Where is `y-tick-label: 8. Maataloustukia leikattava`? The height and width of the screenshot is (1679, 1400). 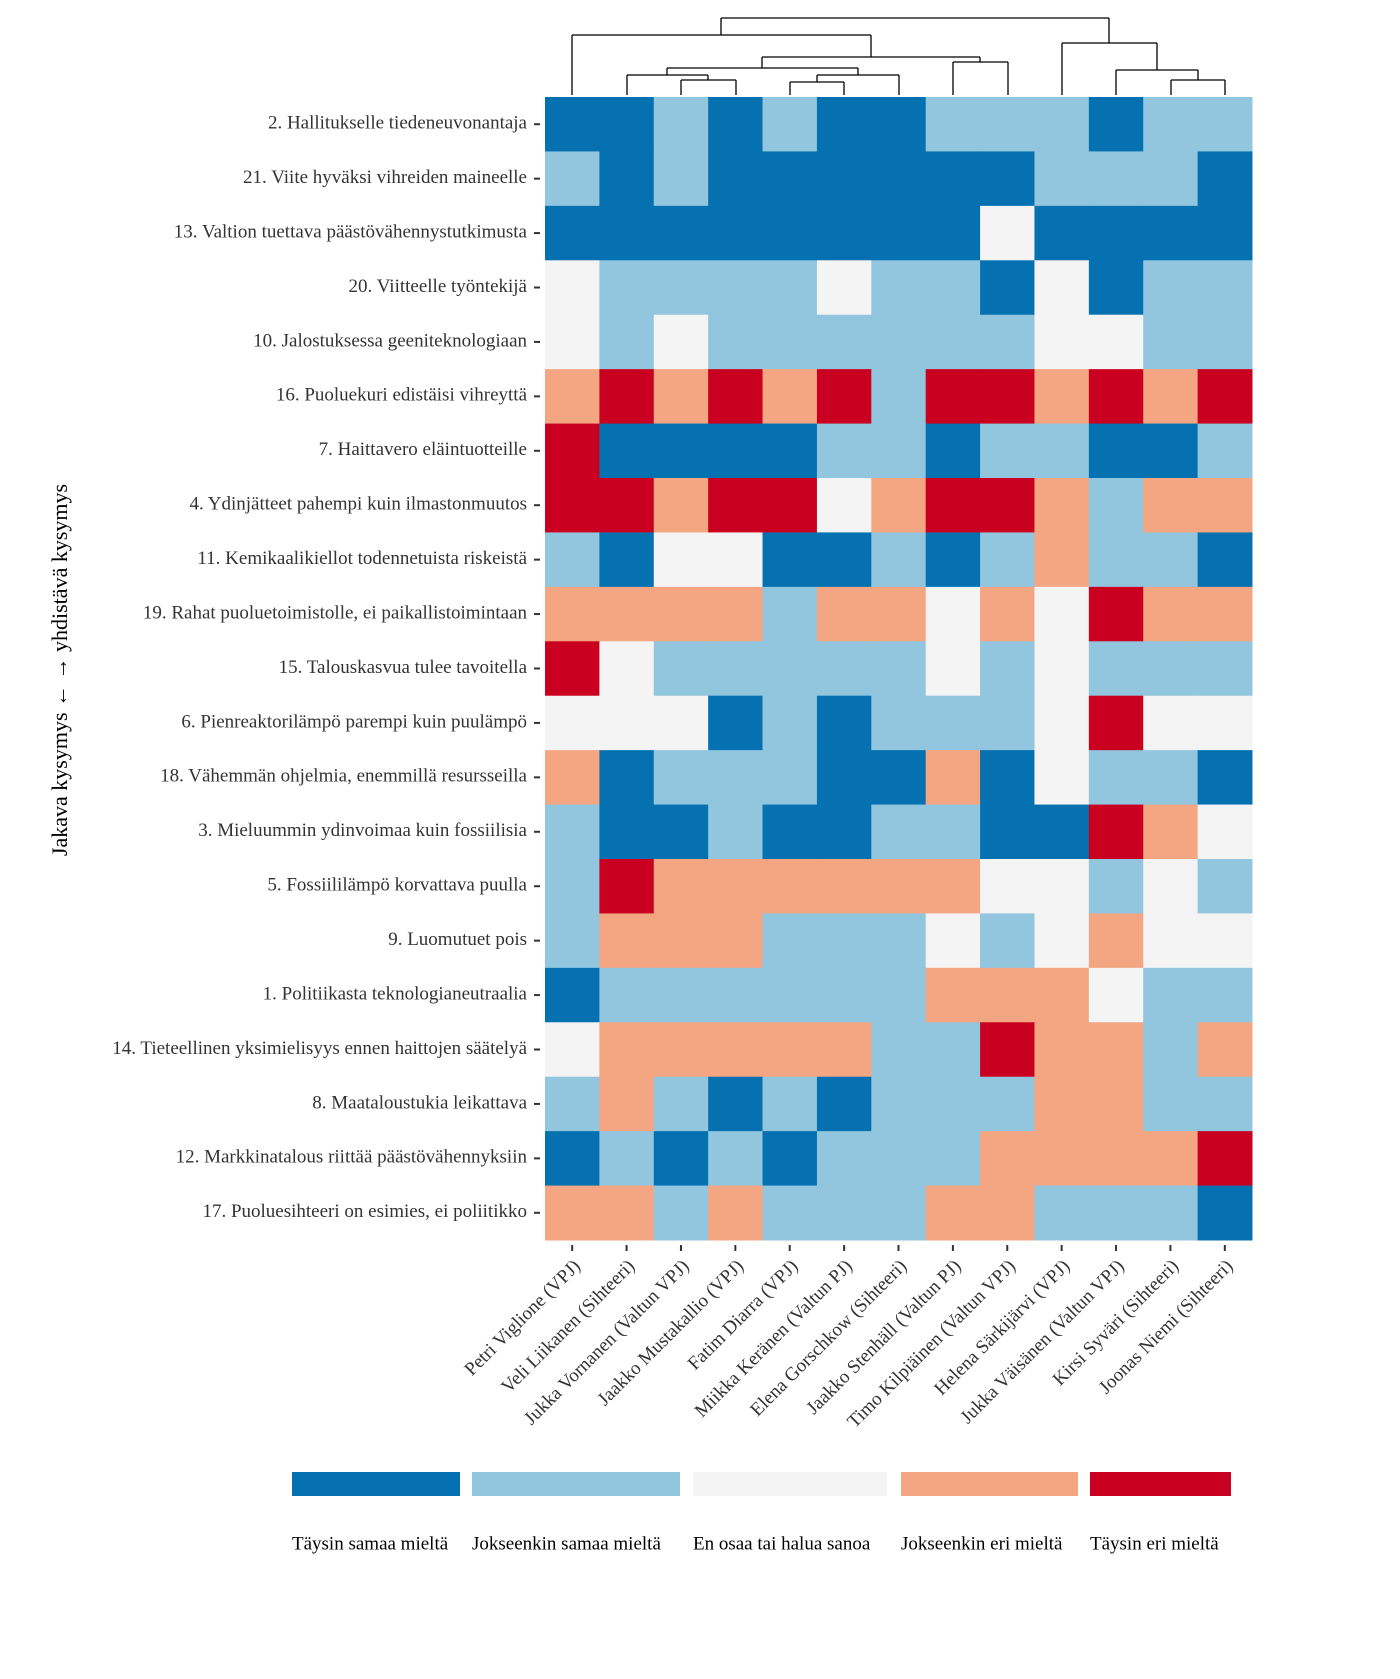
y-tick-label: 8. Maataloustukia leikattava is located at coordinates (419, 1102).